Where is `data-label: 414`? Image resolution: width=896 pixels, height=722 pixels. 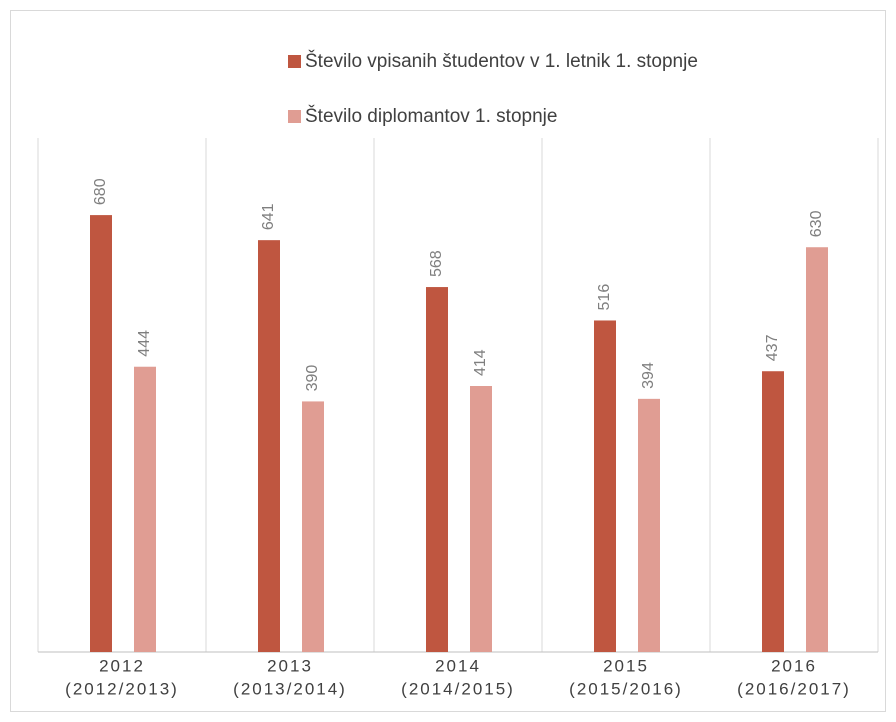
data-label: 414 is located at coordinates (480, 362).